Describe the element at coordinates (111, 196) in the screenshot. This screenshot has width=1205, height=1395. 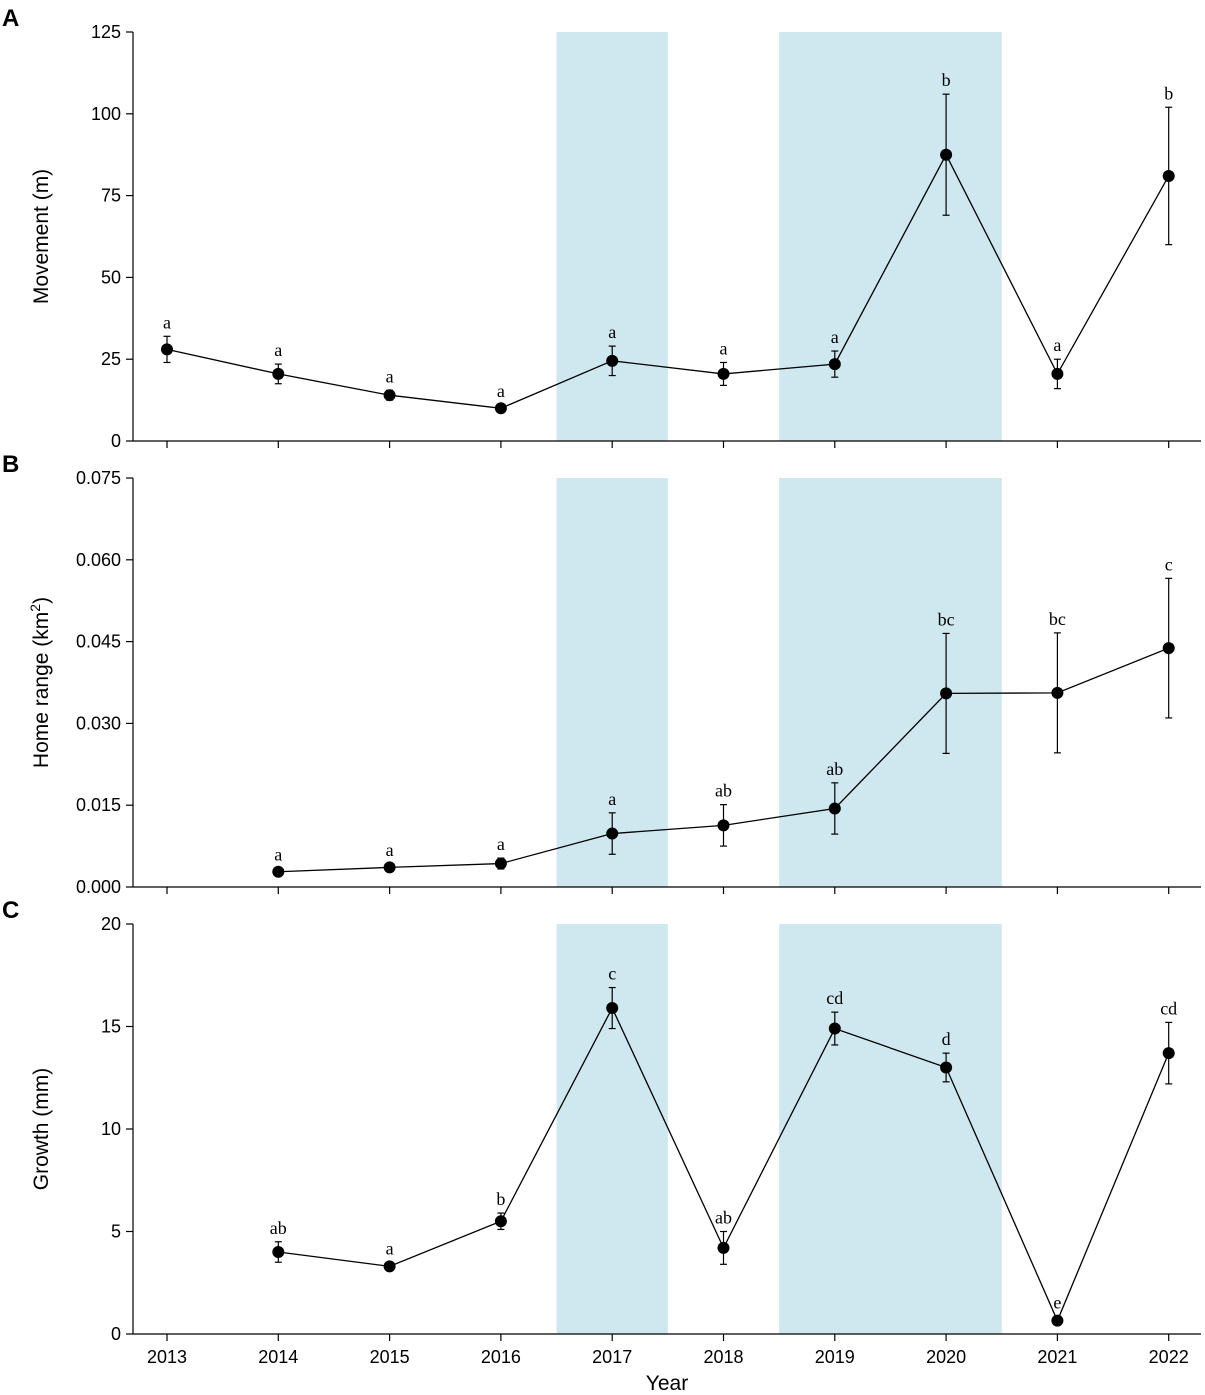
I see `y-tick-label: 75` at that location.